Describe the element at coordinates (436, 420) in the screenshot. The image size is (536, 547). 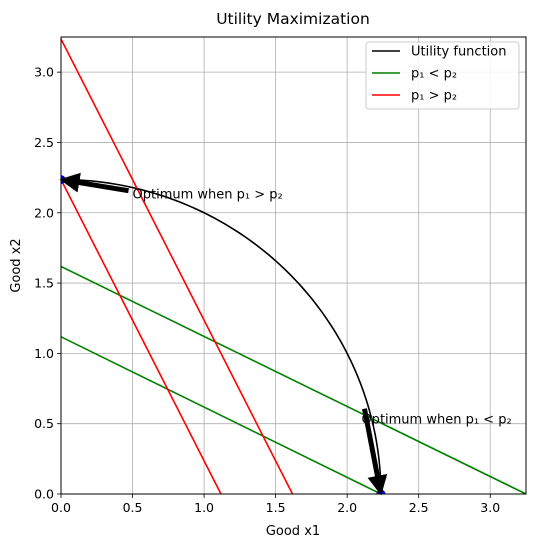
I see `annotation-text: Optimum when p₁ < p₂` at that location.